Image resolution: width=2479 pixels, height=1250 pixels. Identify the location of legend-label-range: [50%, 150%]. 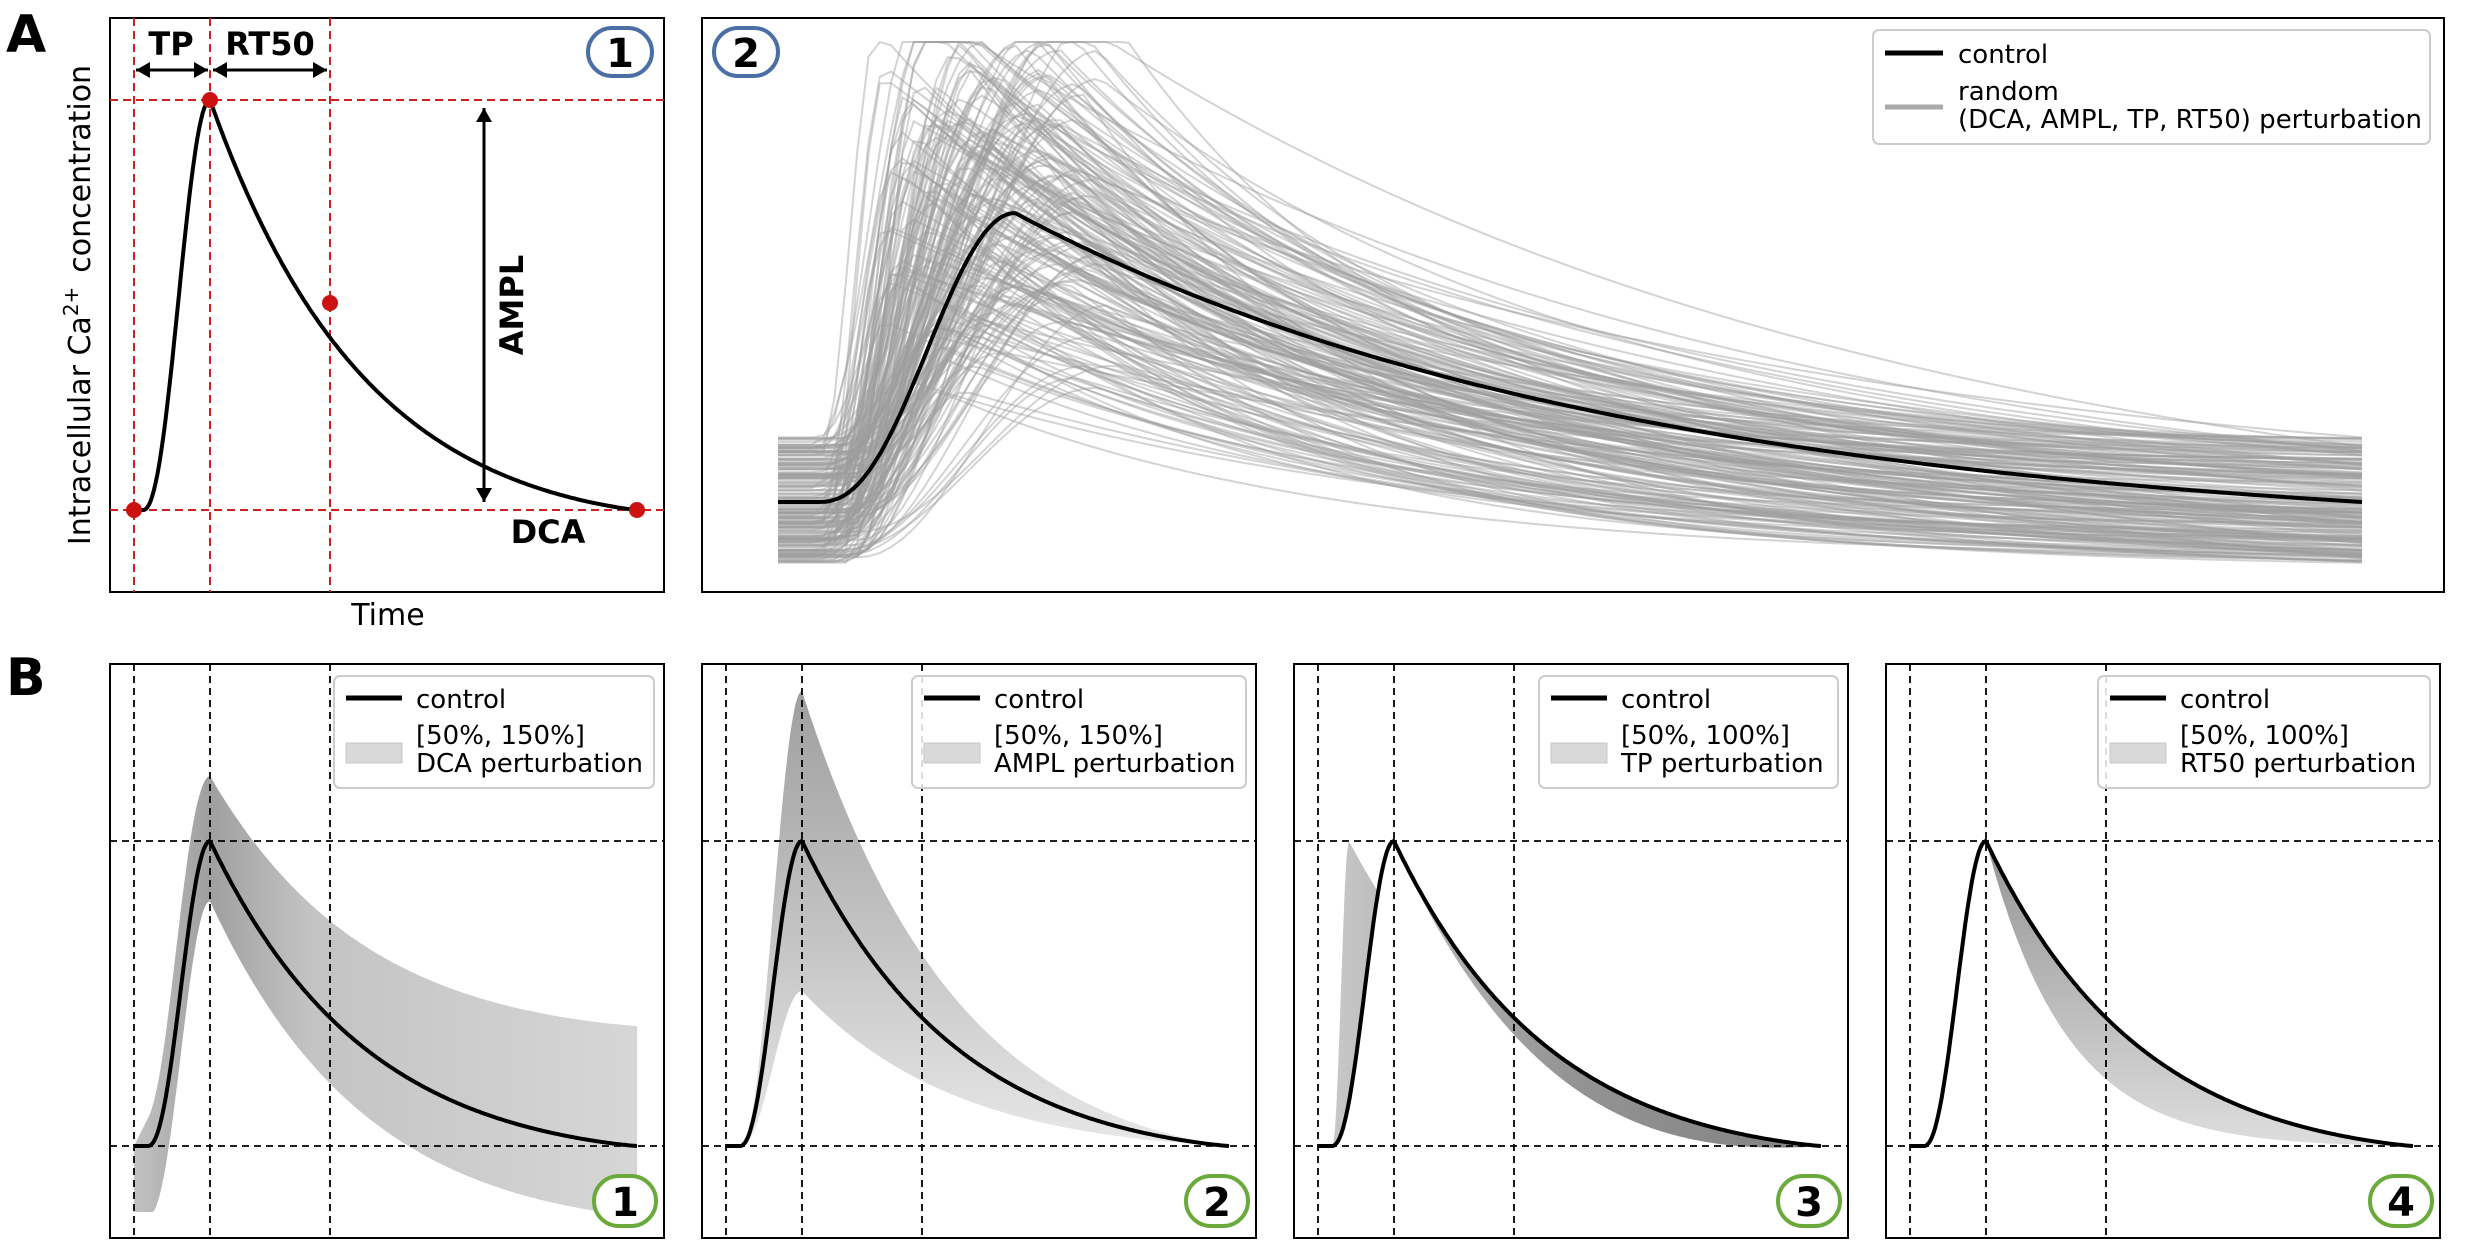
(1078, 736).